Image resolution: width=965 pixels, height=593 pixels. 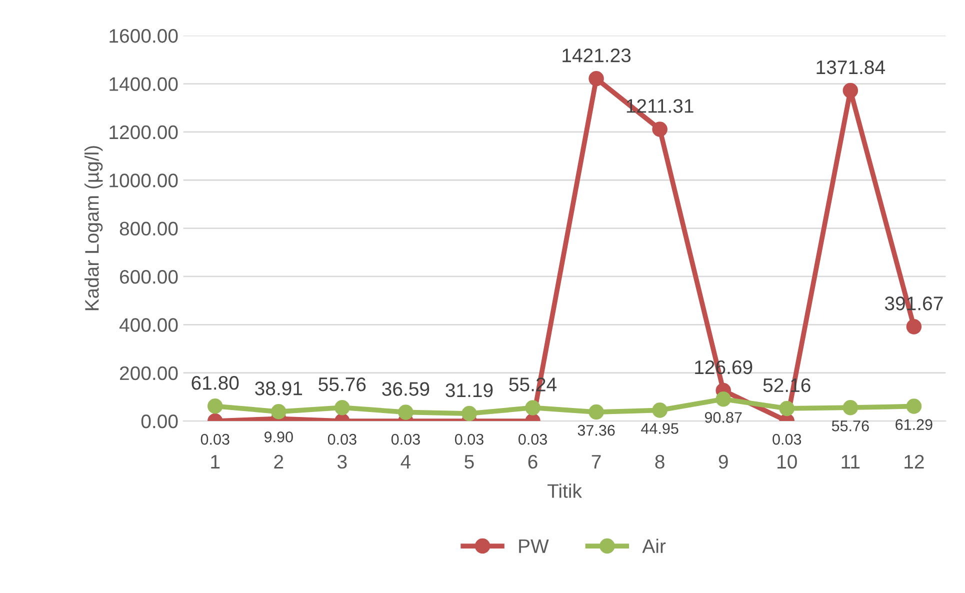 I want to click on x-tick-label: 10, so click(x=787, y=461).